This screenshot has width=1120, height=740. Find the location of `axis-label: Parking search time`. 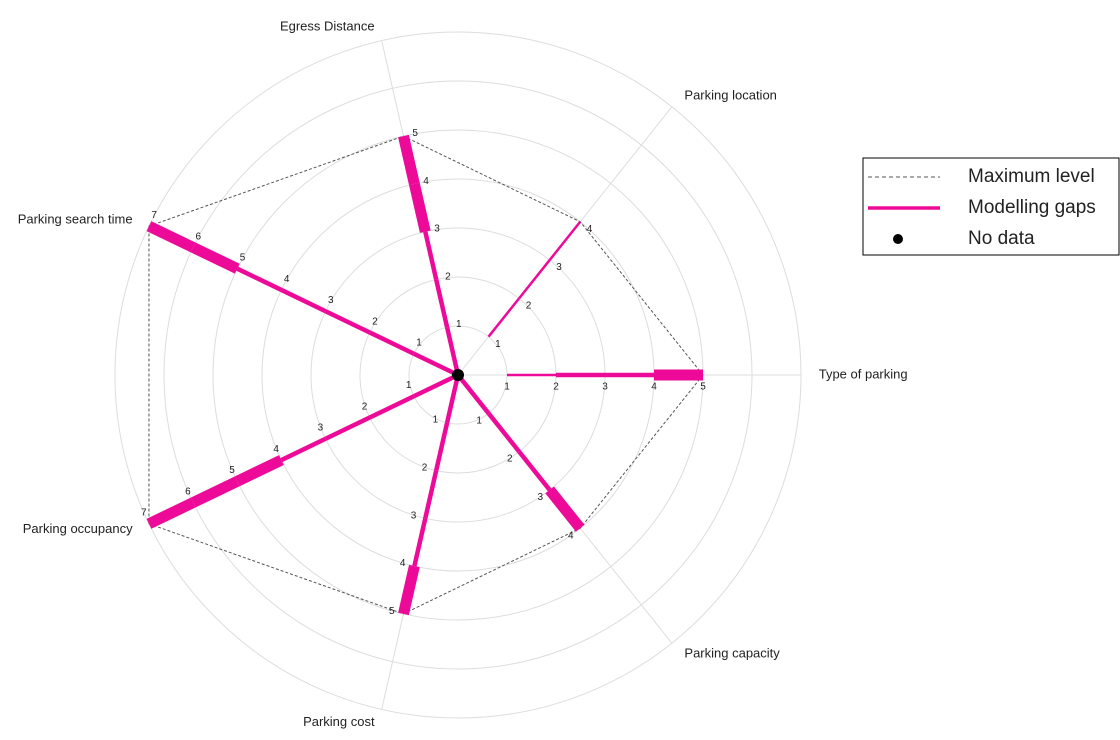

axis-label: Parking search time is located at coordinates (75, 219).